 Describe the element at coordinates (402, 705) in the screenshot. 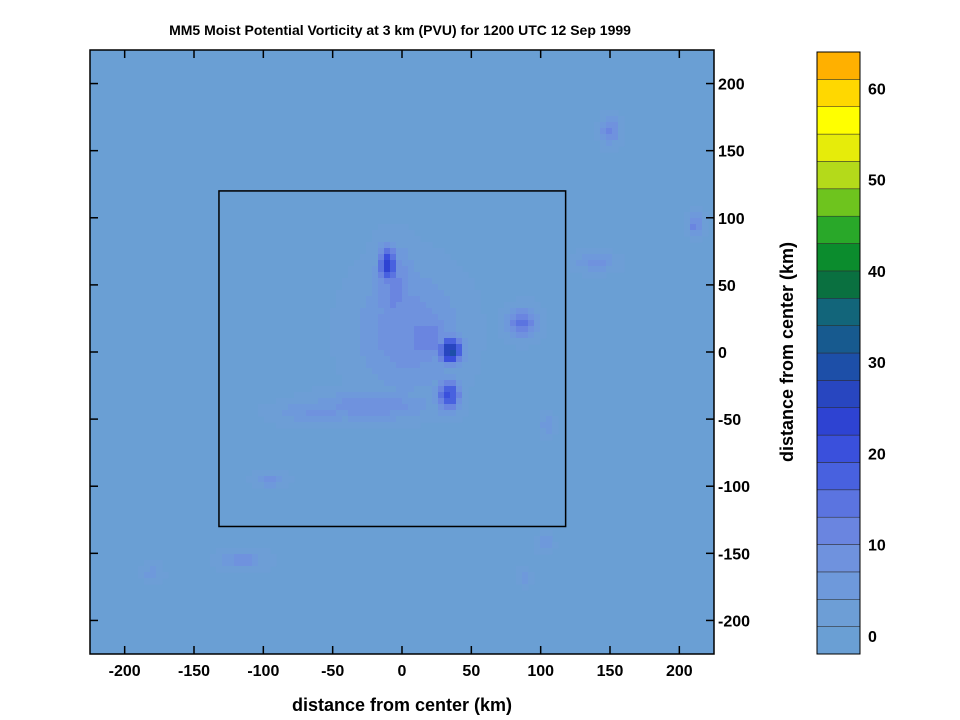

I see `x-axis-label: distance from center (km)` at that location.